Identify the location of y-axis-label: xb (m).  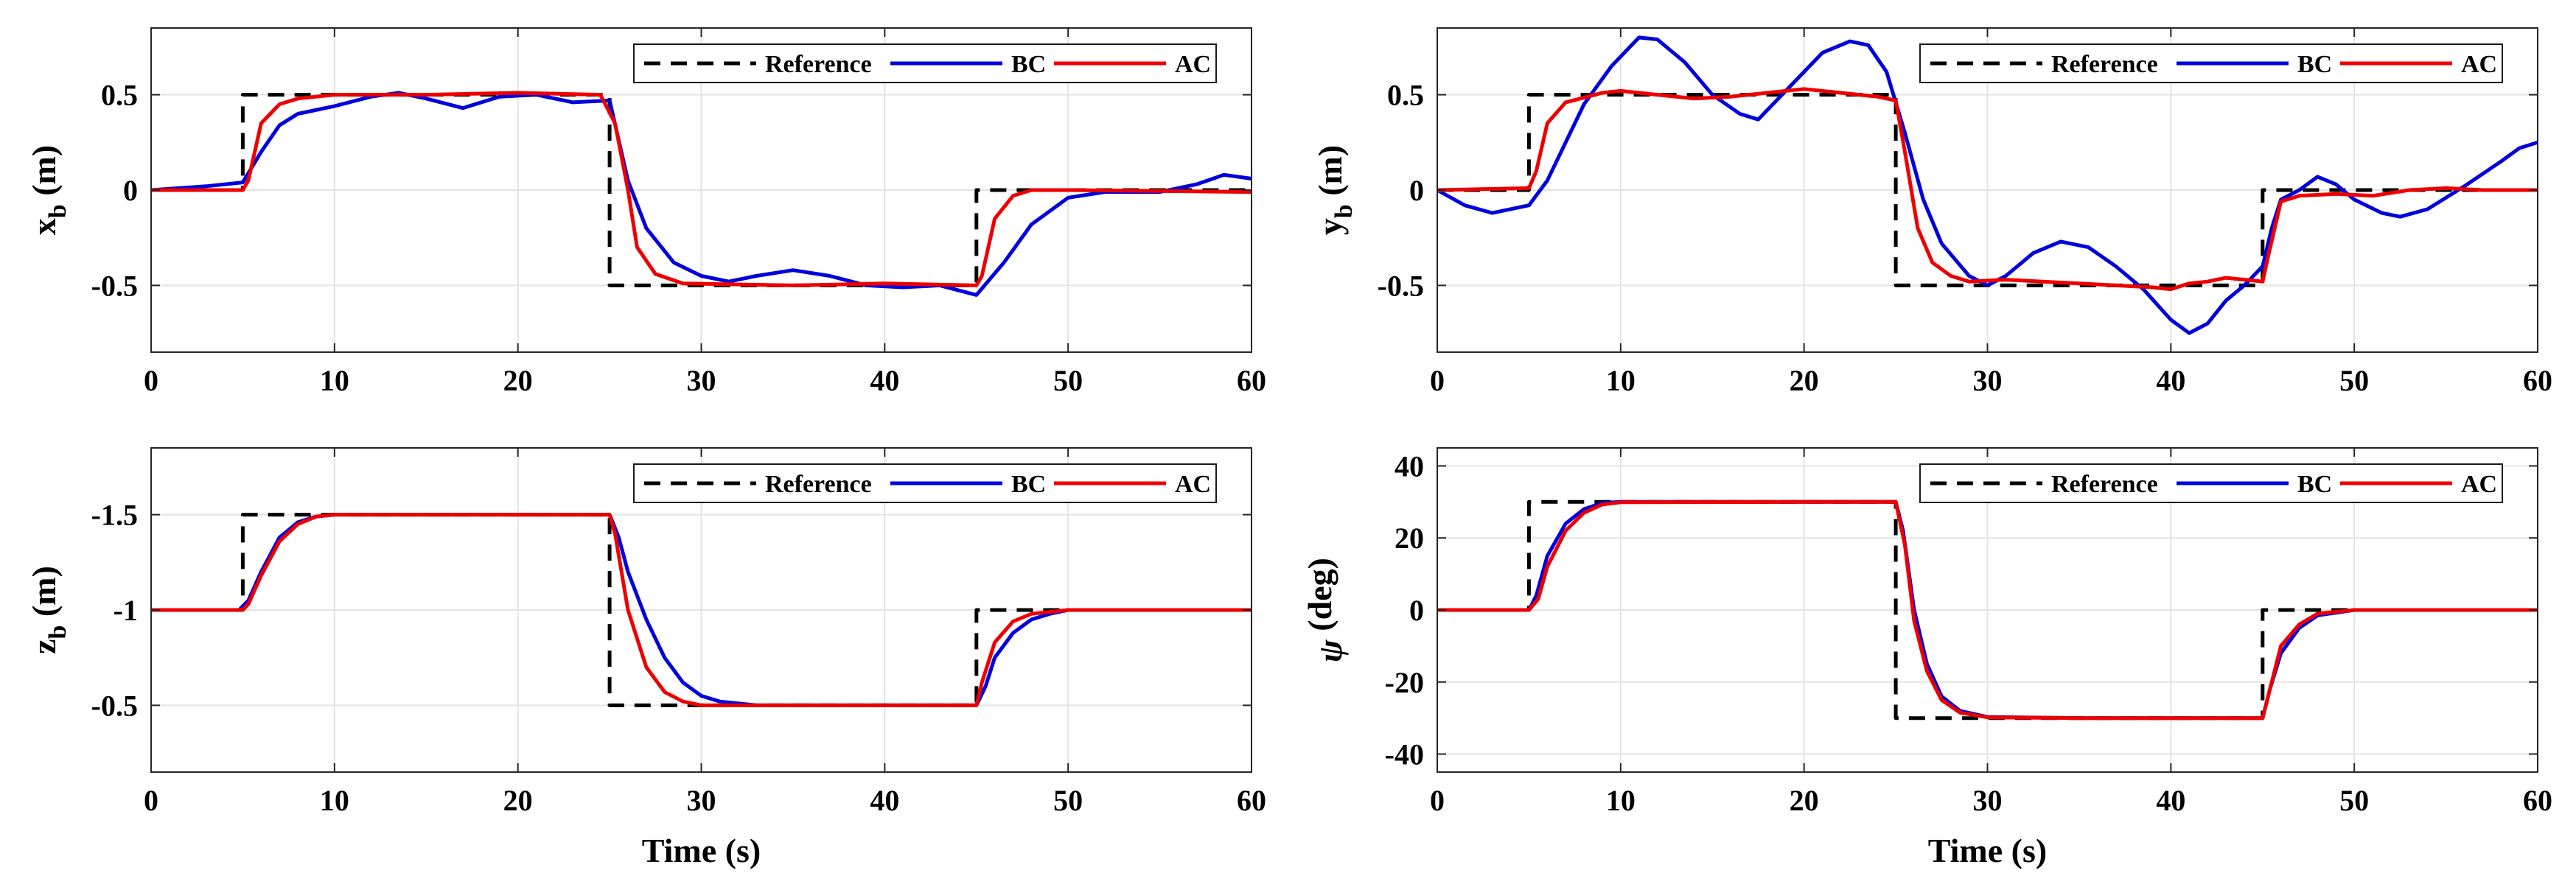
(48, 190).